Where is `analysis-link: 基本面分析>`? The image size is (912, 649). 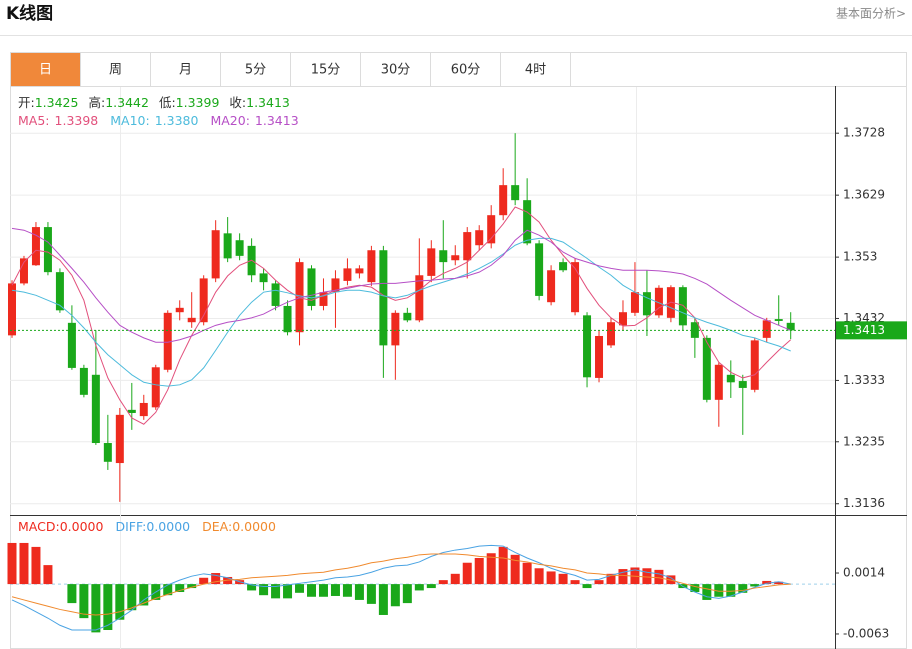 analysis-link: 基本面分析> is located at coordinates (871, 14).